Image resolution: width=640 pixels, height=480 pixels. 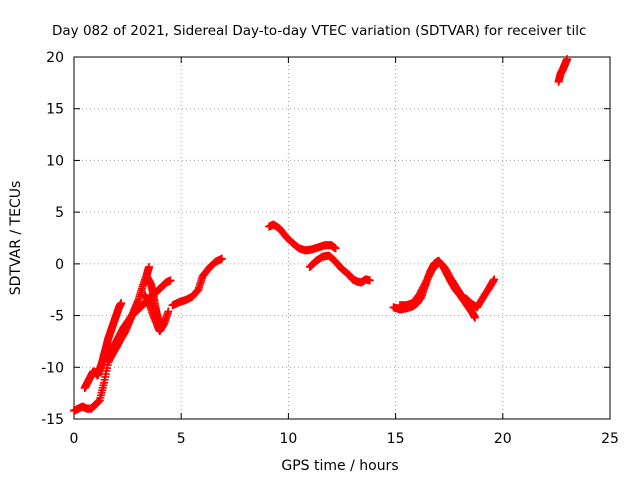 What do you see at coordinates (610, 439) in the screenshot?
I see `x-tick-label: 25` at bounding box center [610, 439].